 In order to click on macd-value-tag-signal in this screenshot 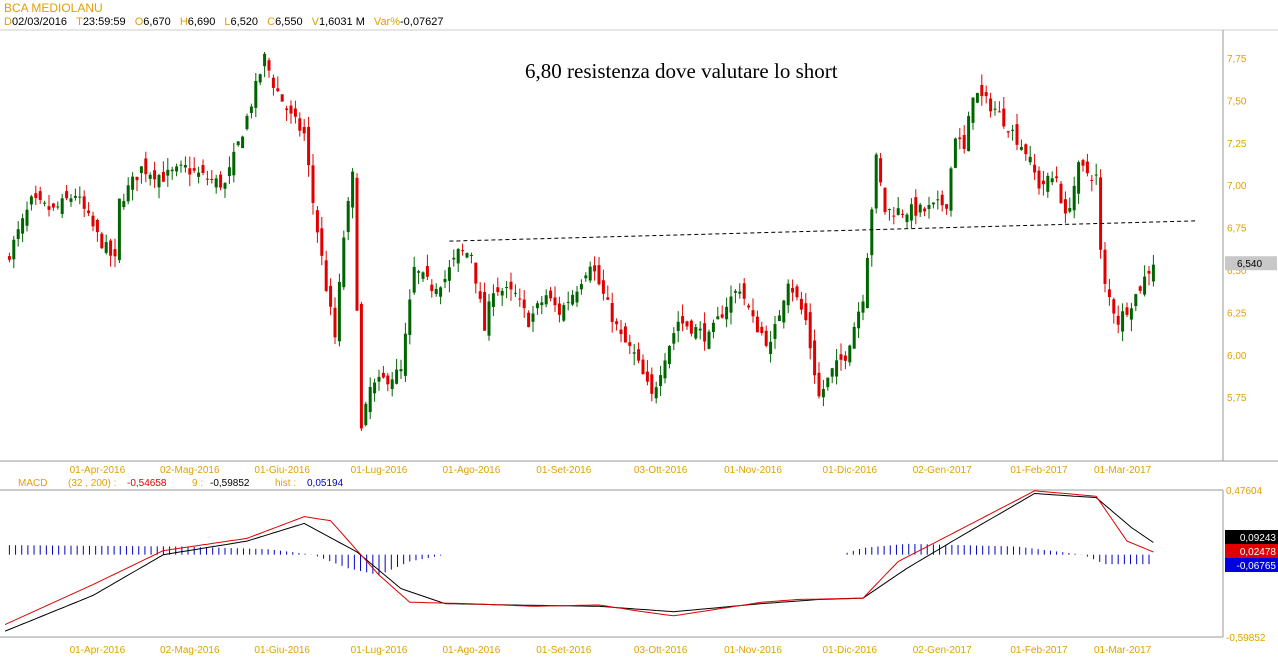, I will do `click(1251, 537)`.